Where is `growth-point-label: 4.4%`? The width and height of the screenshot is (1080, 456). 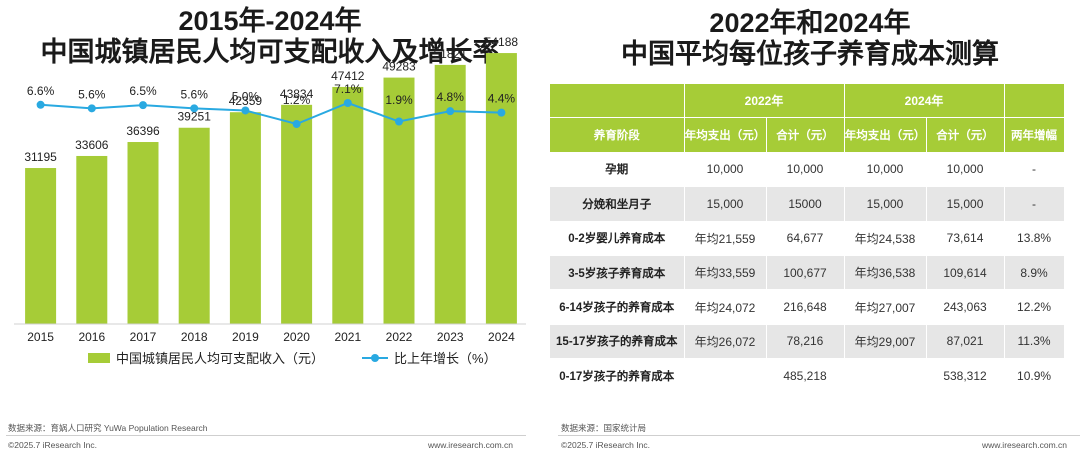
growth-point-label: 4.4% is located at coordinates (502, 99).